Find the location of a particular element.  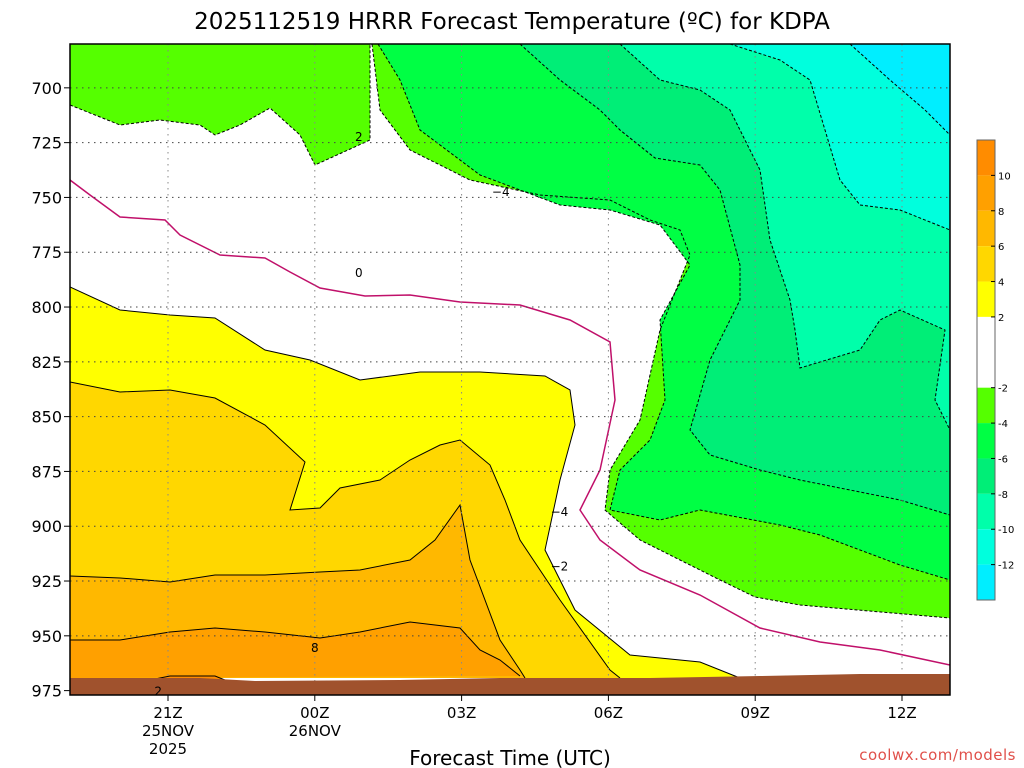

x-tick-label: 25NOV is located at coordinates (168, 731).